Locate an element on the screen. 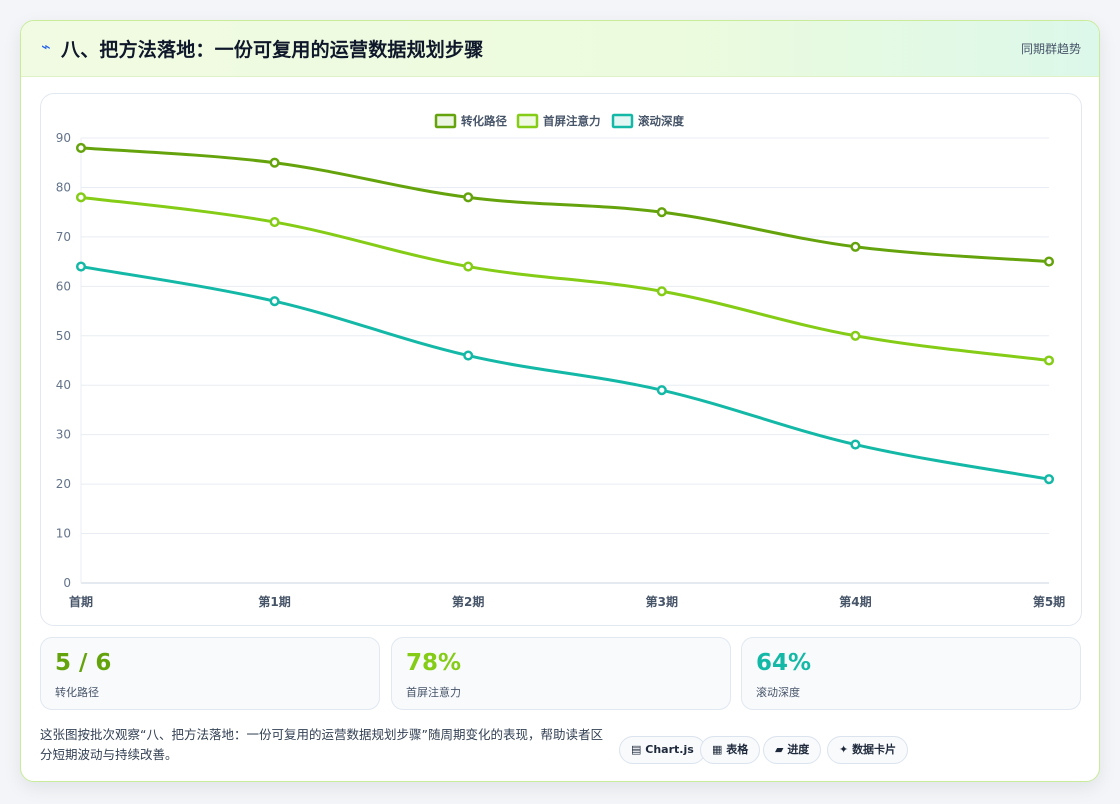 The height and width of the screenshot is (804, 1120). stat-card-scroll: 64% 滚动深度 is located at coordinates (911, 673).